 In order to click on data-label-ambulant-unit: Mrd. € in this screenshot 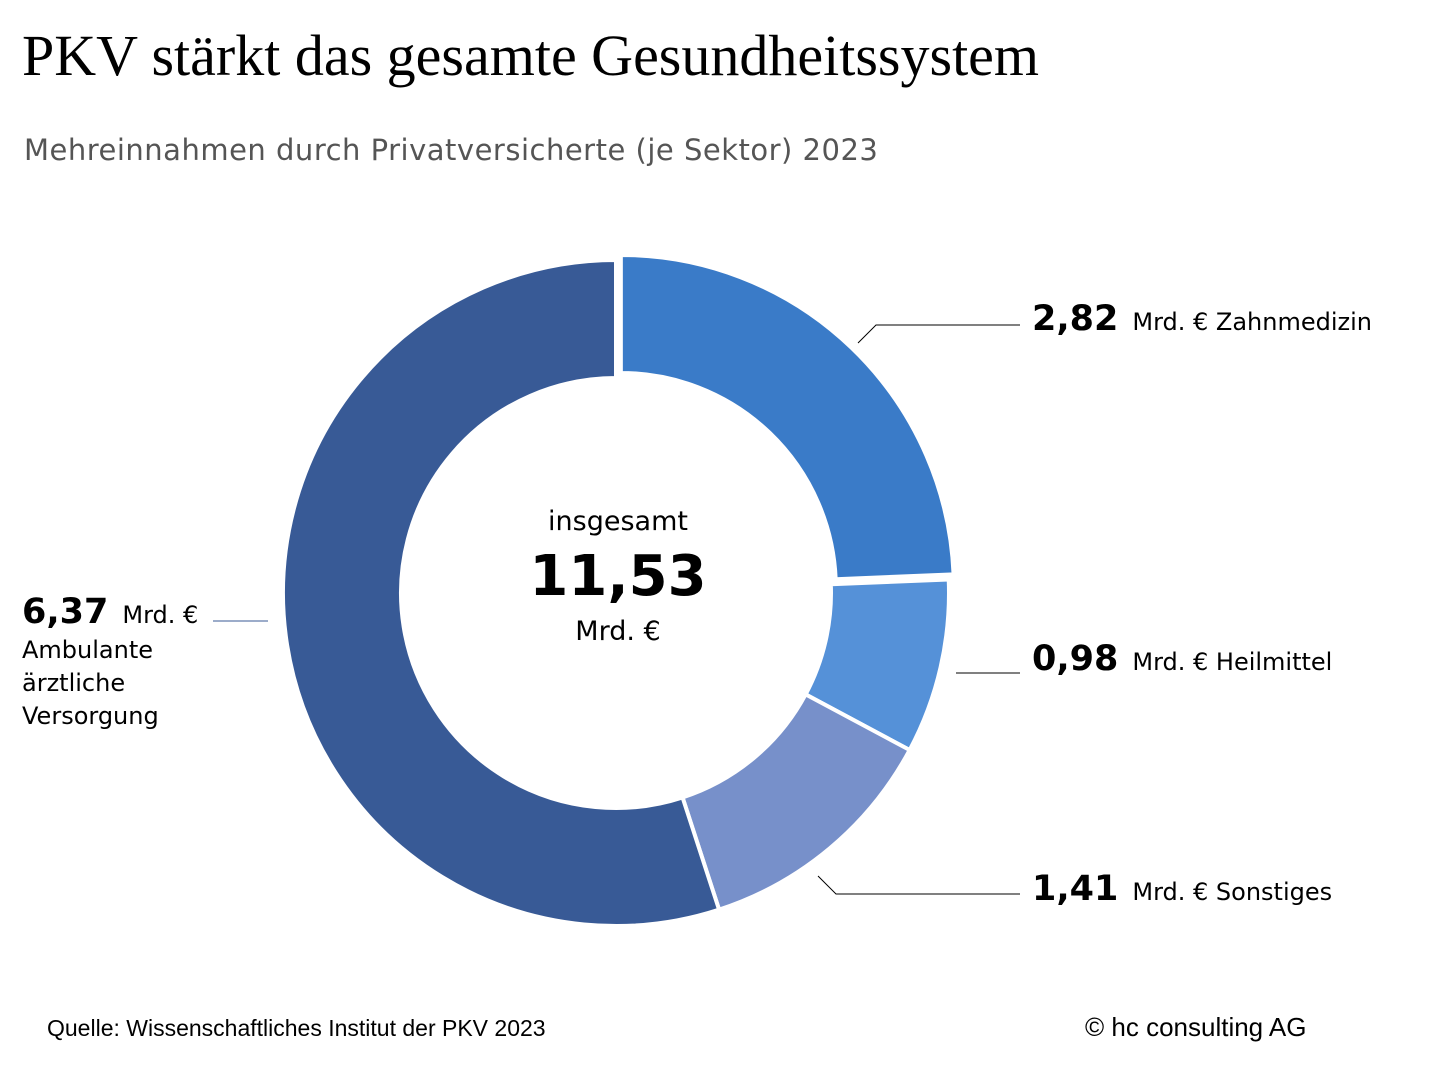, I will do `click(160, 615)`.